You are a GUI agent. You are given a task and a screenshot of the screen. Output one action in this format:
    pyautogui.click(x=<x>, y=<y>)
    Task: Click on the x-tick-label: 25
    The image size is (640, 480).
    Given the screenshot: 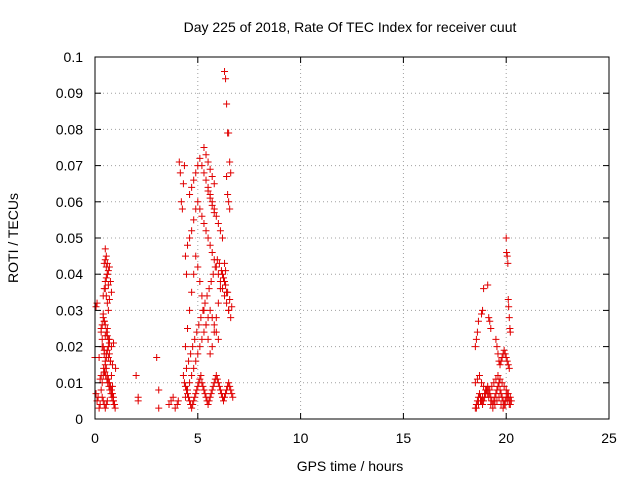 What is the action you would take?
    pyautogui.click(x=609, y=438)
    